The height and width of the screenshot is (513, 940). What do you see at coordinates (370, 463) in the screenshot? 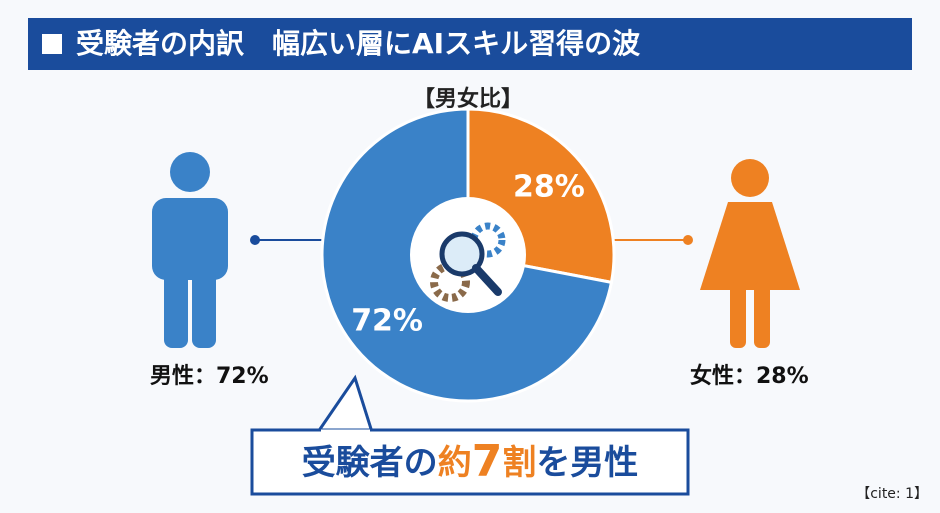
I see `callout-part: 受験者の` at bounding box center [370, 463].